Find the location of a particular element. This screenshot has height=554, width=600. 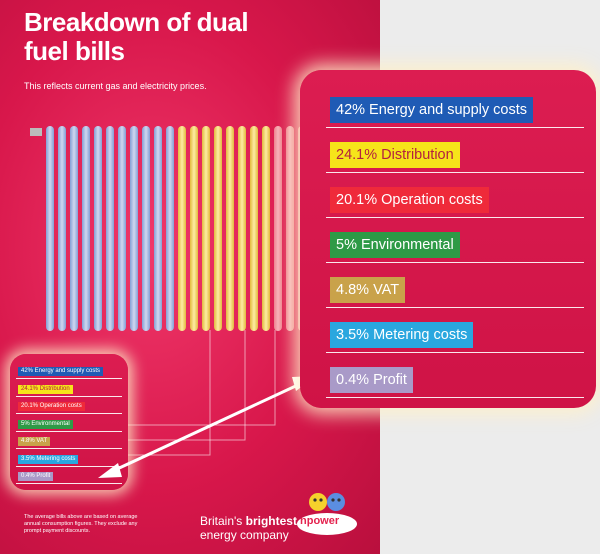

poster-title: Breakdown of dual fuel bills is located at coordinates (136, 36).